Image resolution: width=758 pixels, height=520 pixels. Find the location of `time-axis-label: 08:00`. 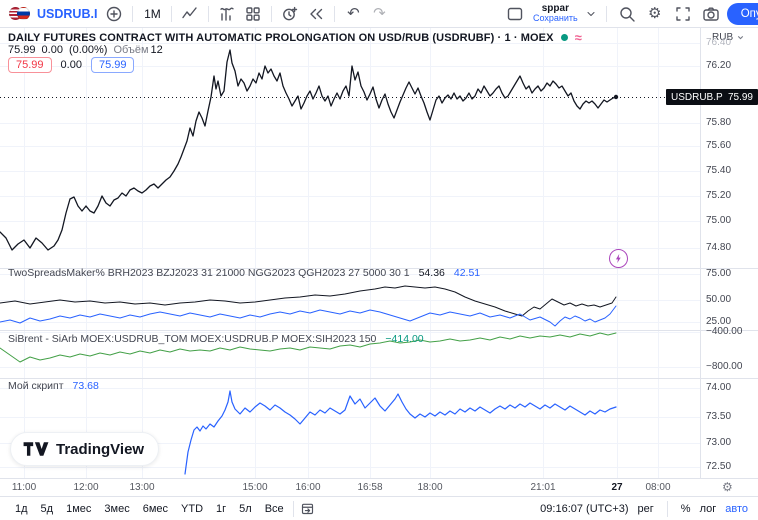

time-axis-label: 08:00 is located at coordinates (658, 487).